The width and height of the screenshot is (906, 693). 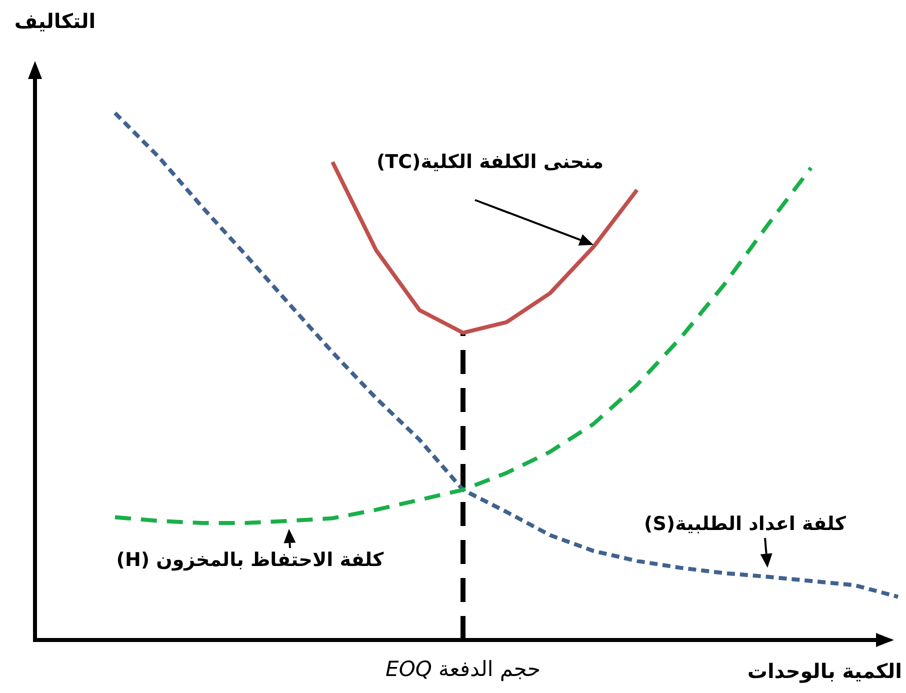 I want to click on series-label: منحنى الكلفة الكلية(TC), so click(x=490, y=162).